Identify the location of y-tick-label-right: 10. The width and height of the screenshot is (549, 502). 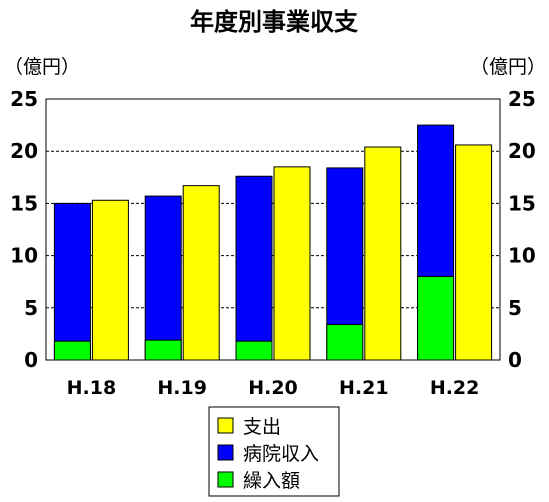
(522, 256).